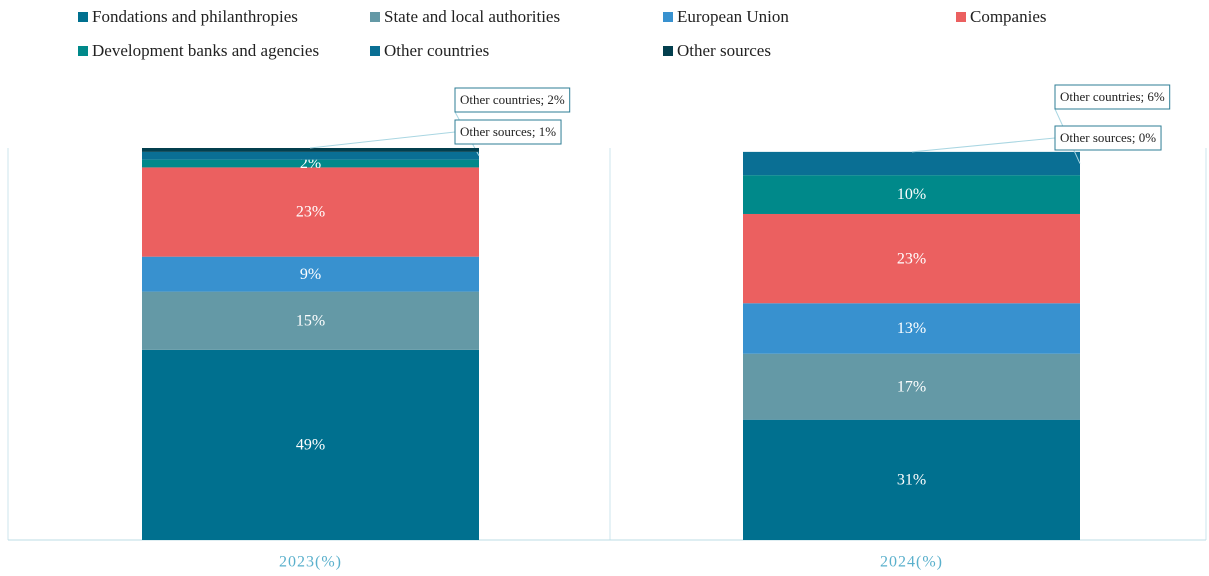 Image resolution: width=1209 pixels, height=576 pixels. Describe the element at coordinates (911, 562) in the screenshot. I see `x-tick-label: 2024(%)` at that location.